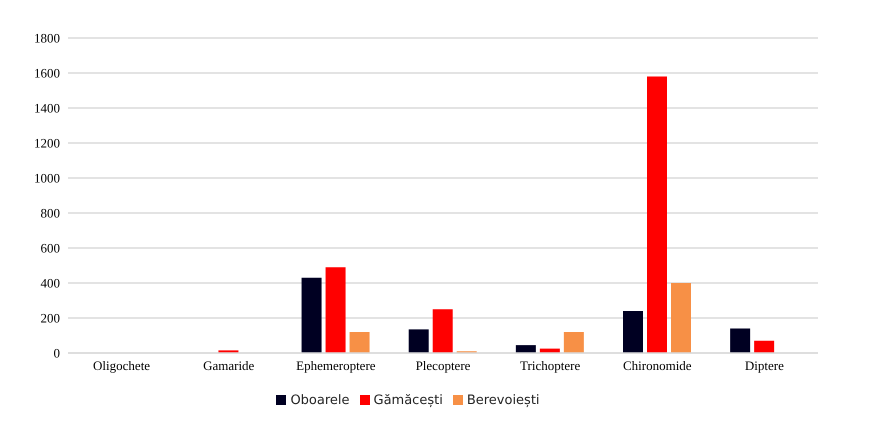  What do you see at coordinates (121, 366) in the screenshot?
I see `x-tick-label: Oligochete` at bounding box center [121, 366].